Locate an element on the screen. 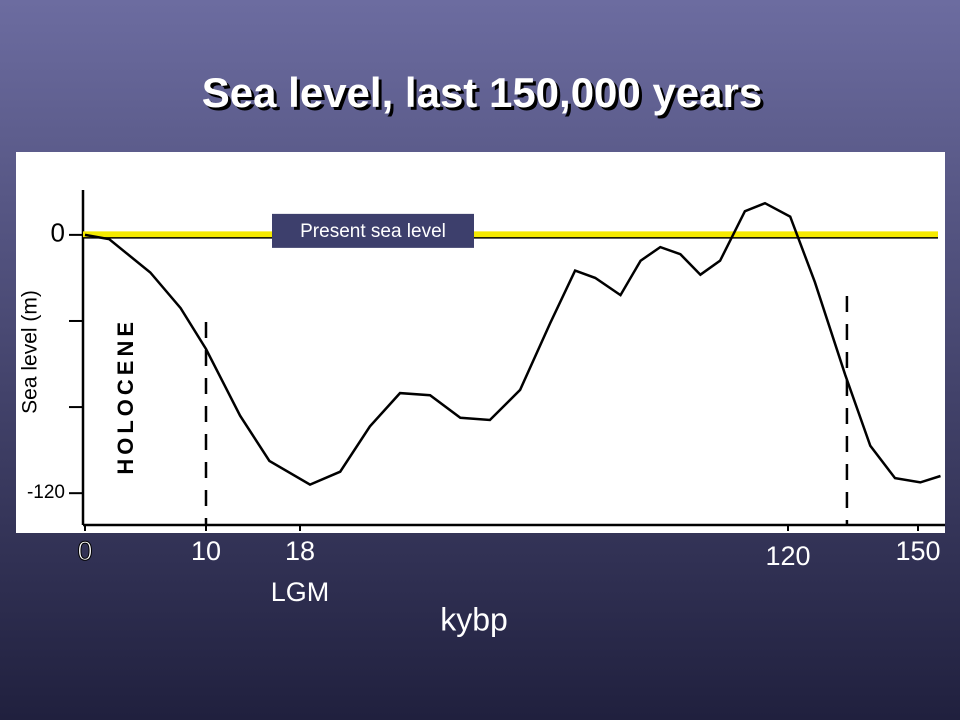 This screenshot has width=960, height=720. y-tick-label: 0 is located at coordinates (58, 233).